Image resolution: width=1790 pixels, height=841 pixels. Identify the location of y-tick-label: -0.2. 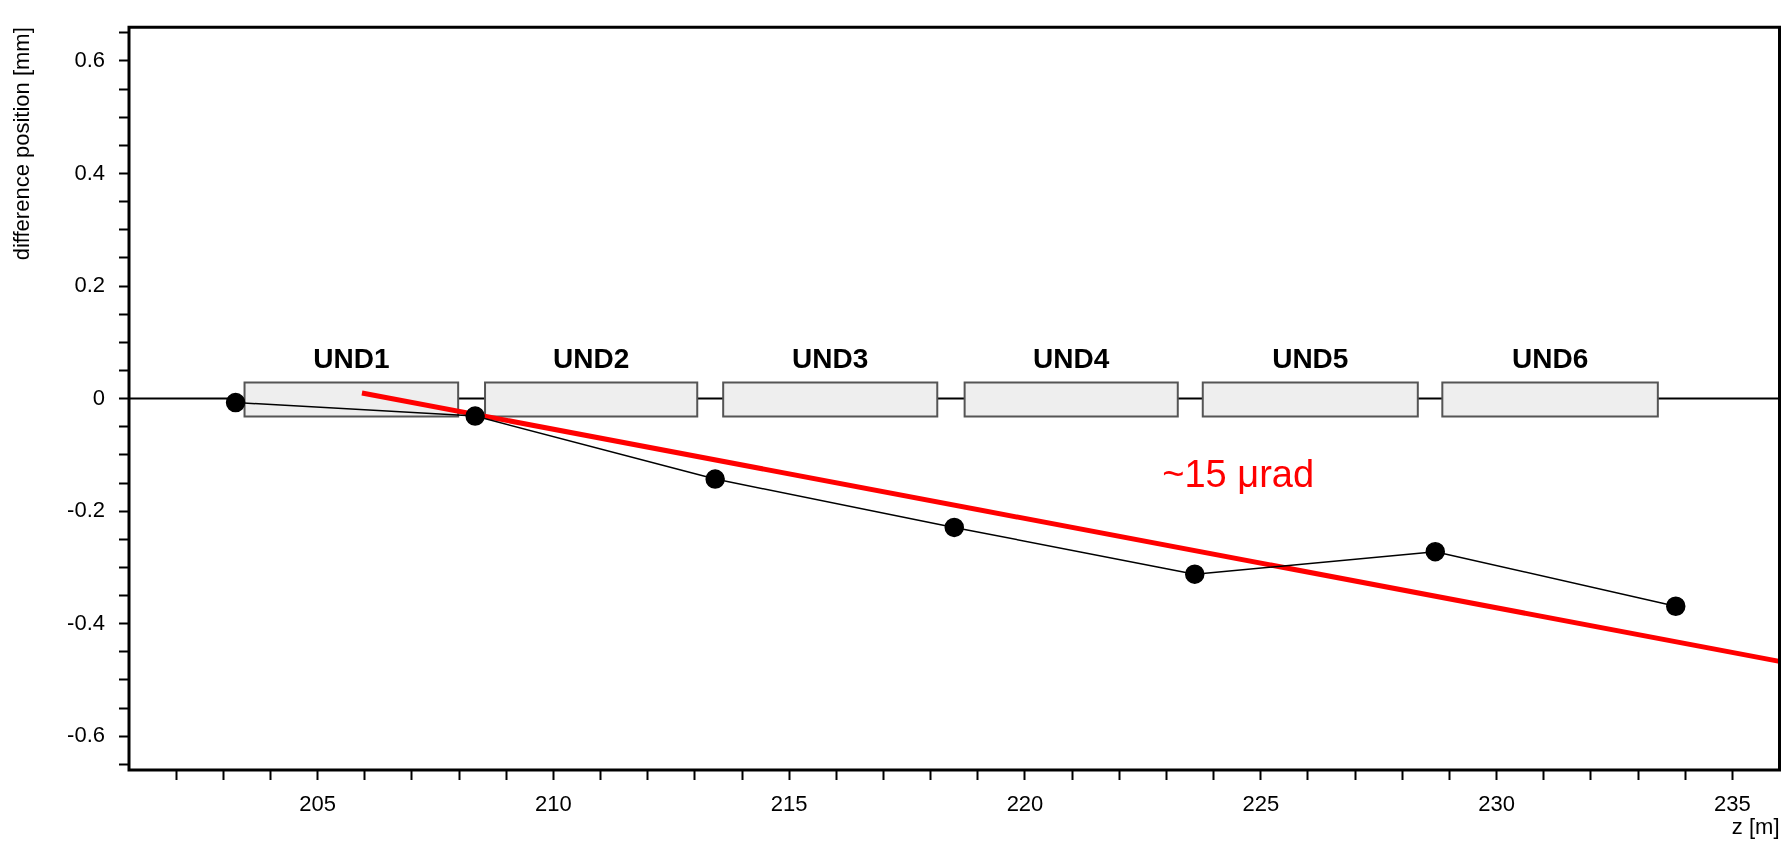
(86, 510).